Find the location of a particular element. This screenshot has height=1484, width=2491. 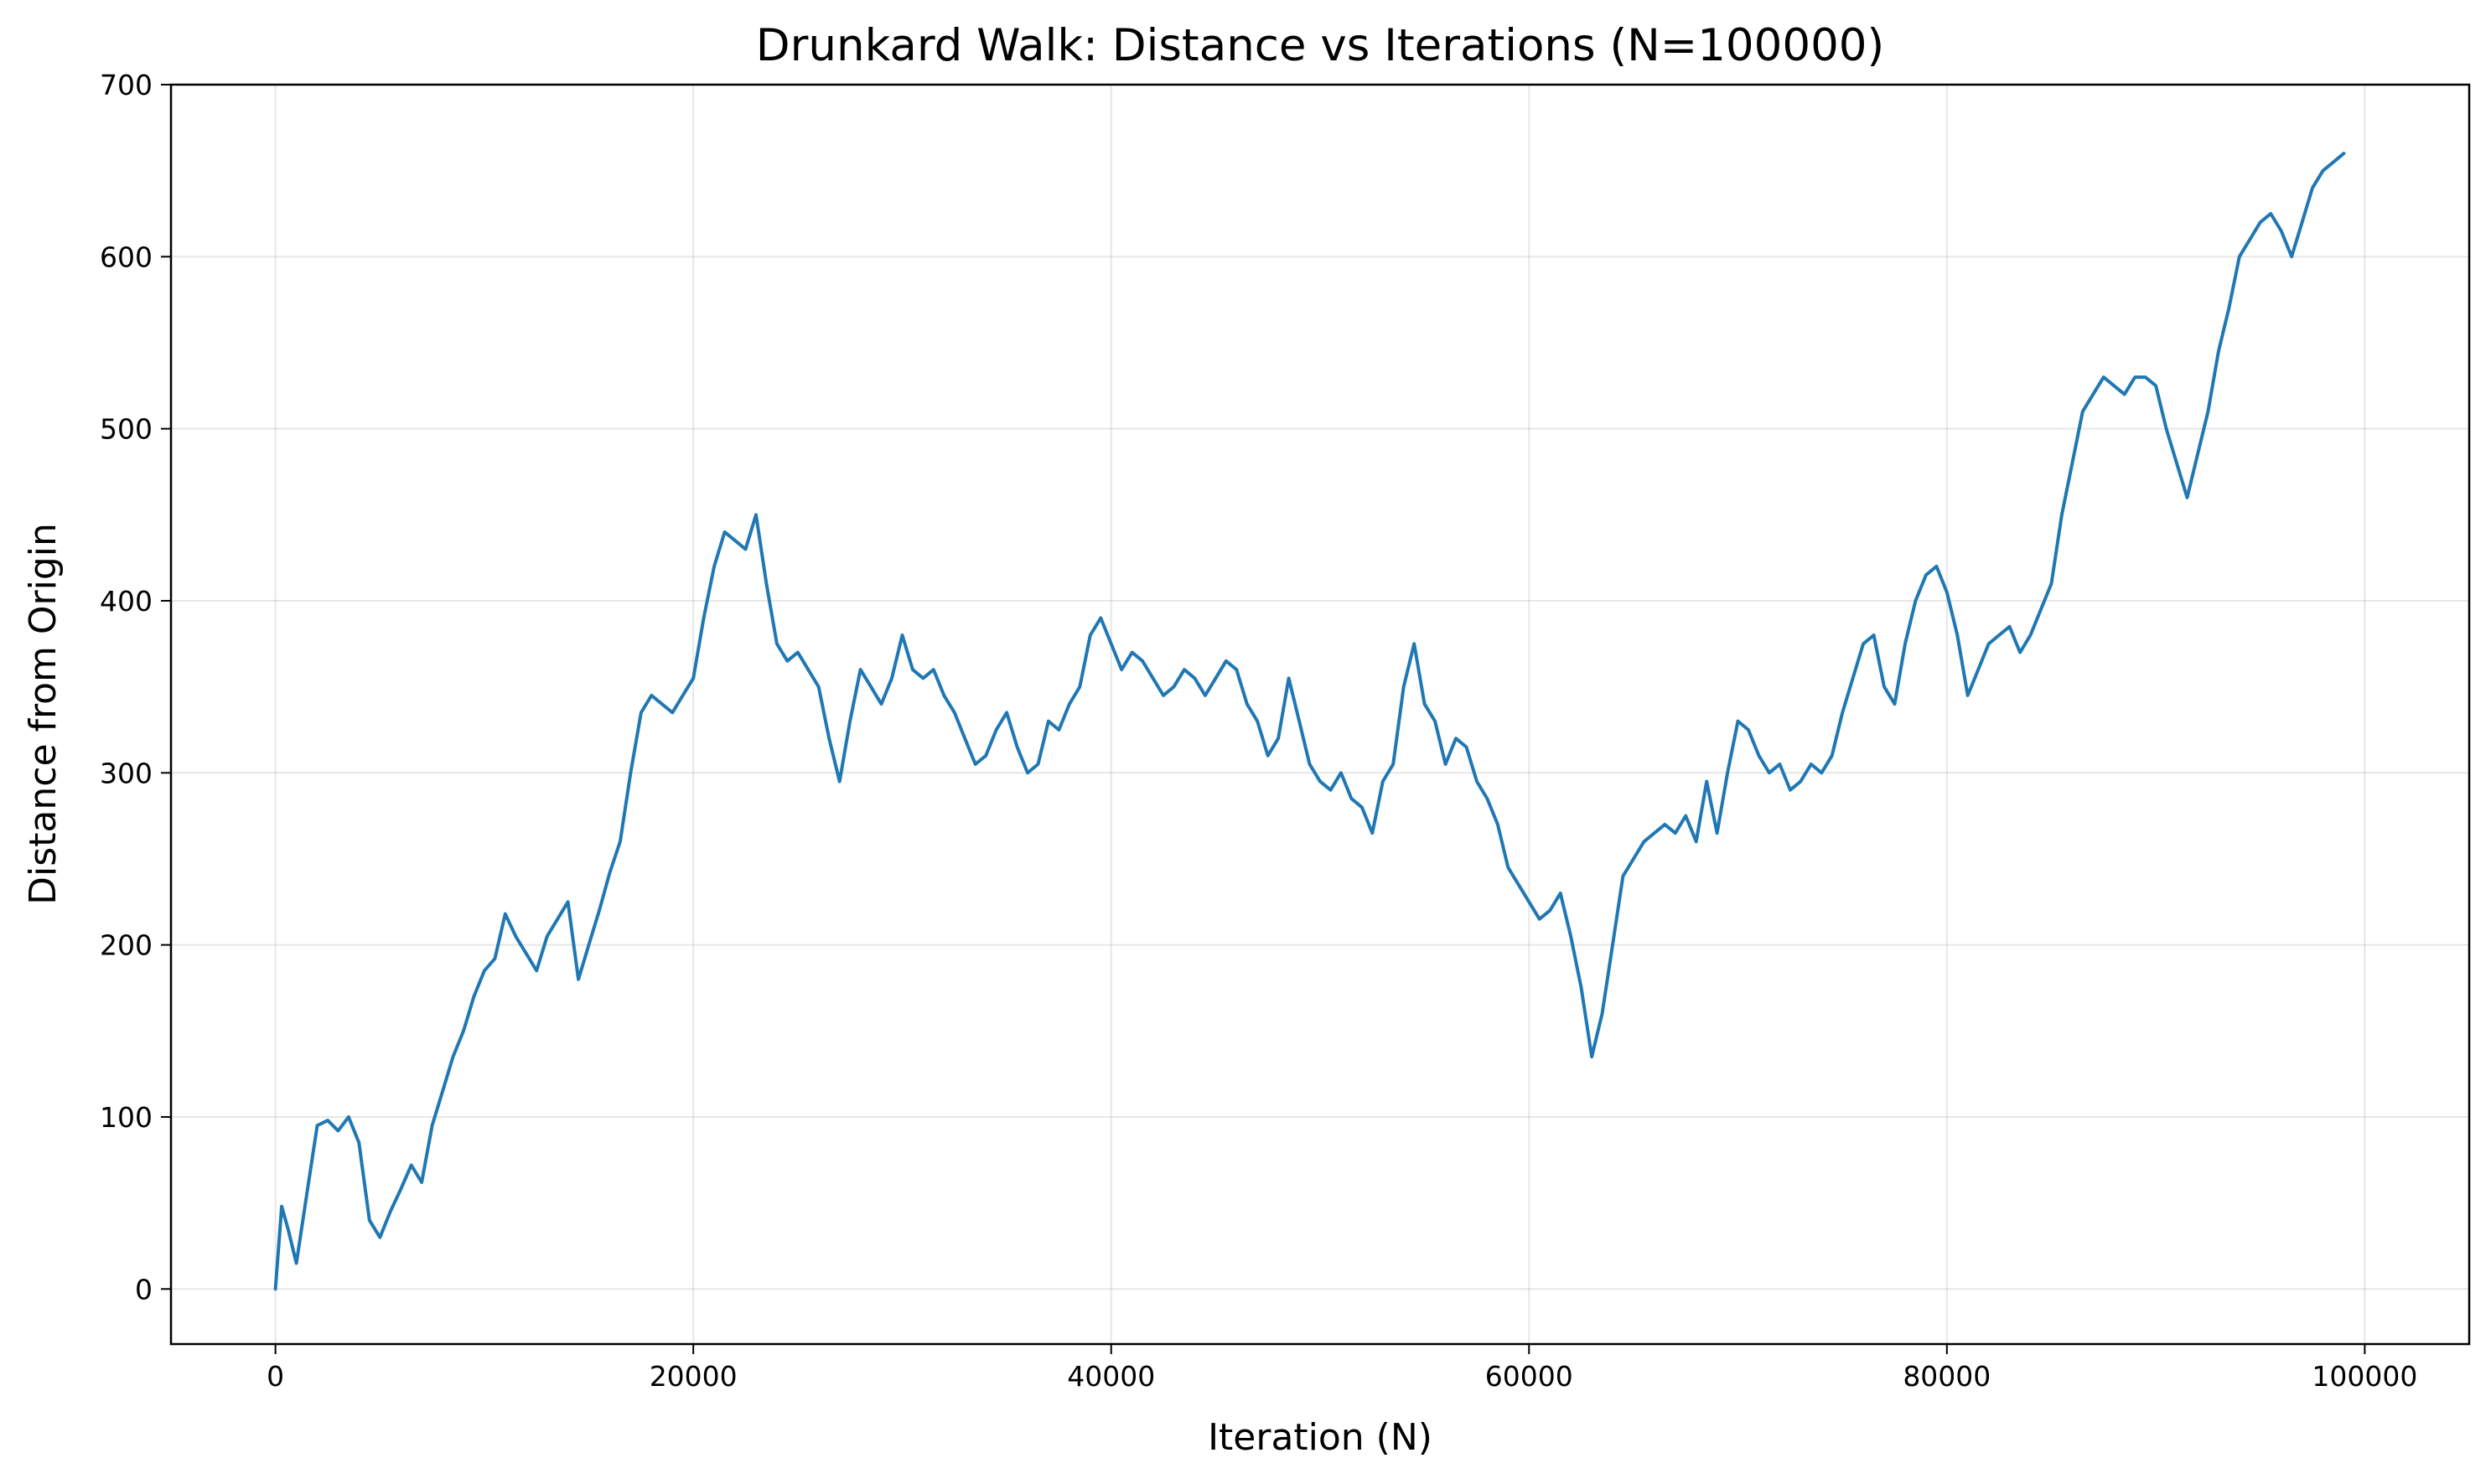

y-tick-label: 0 is located at coordinates (144, 1290).